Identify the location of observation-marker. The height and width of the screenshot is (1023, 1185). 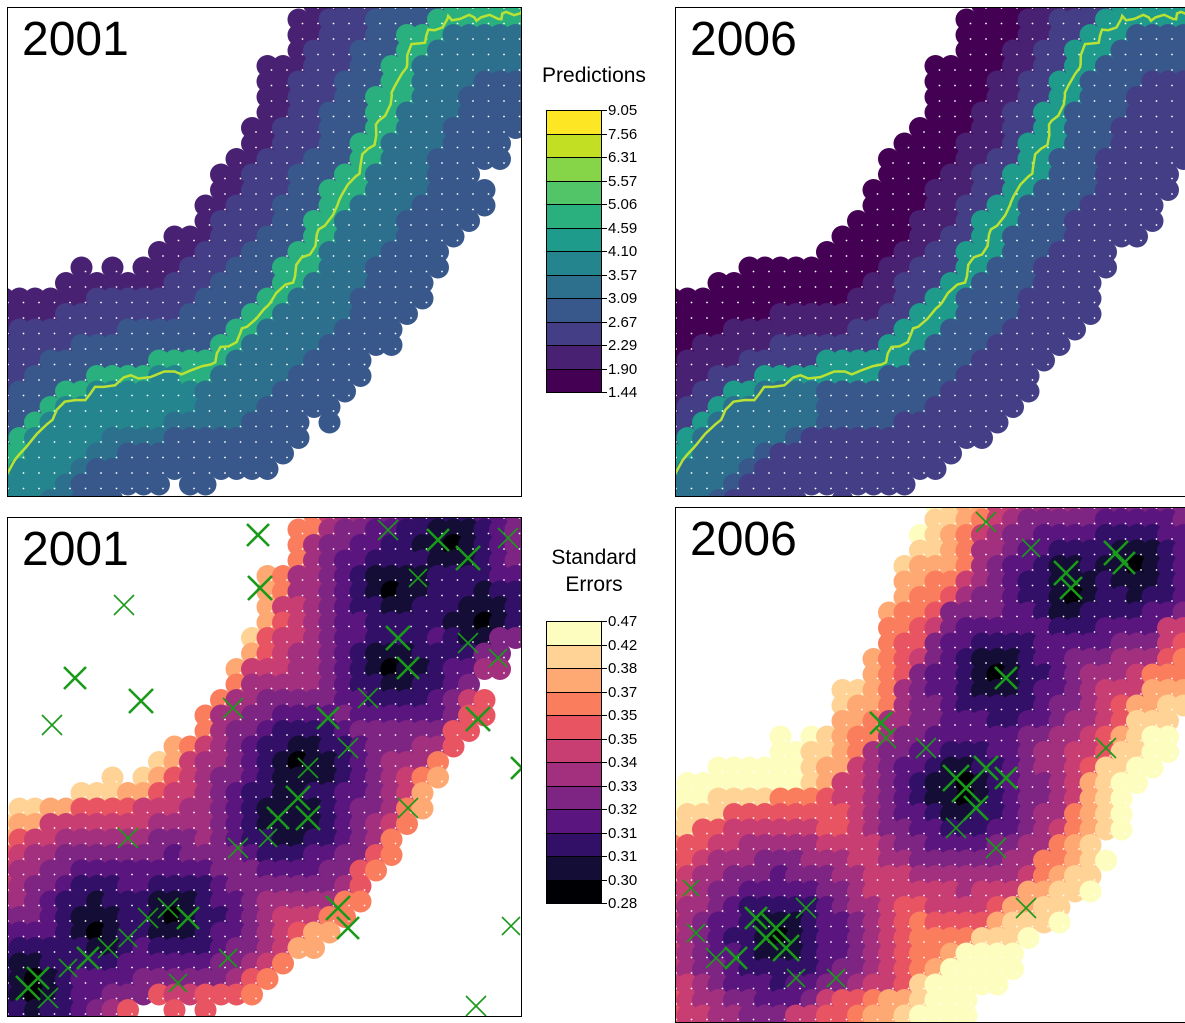
(75, 678).